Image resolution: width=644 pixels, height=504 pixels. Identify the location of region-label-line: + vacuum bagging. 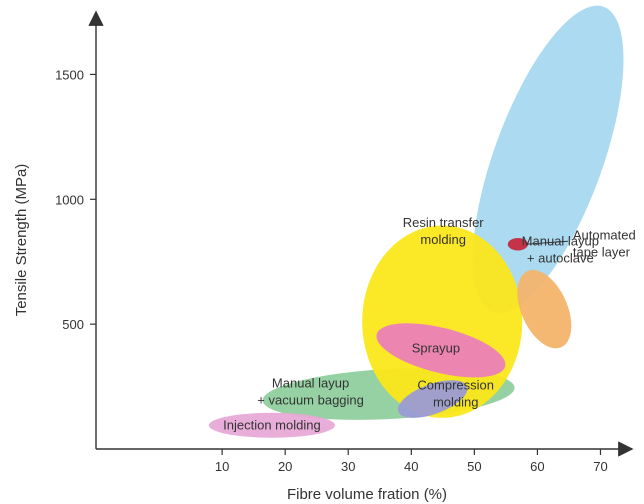
(310, 400).